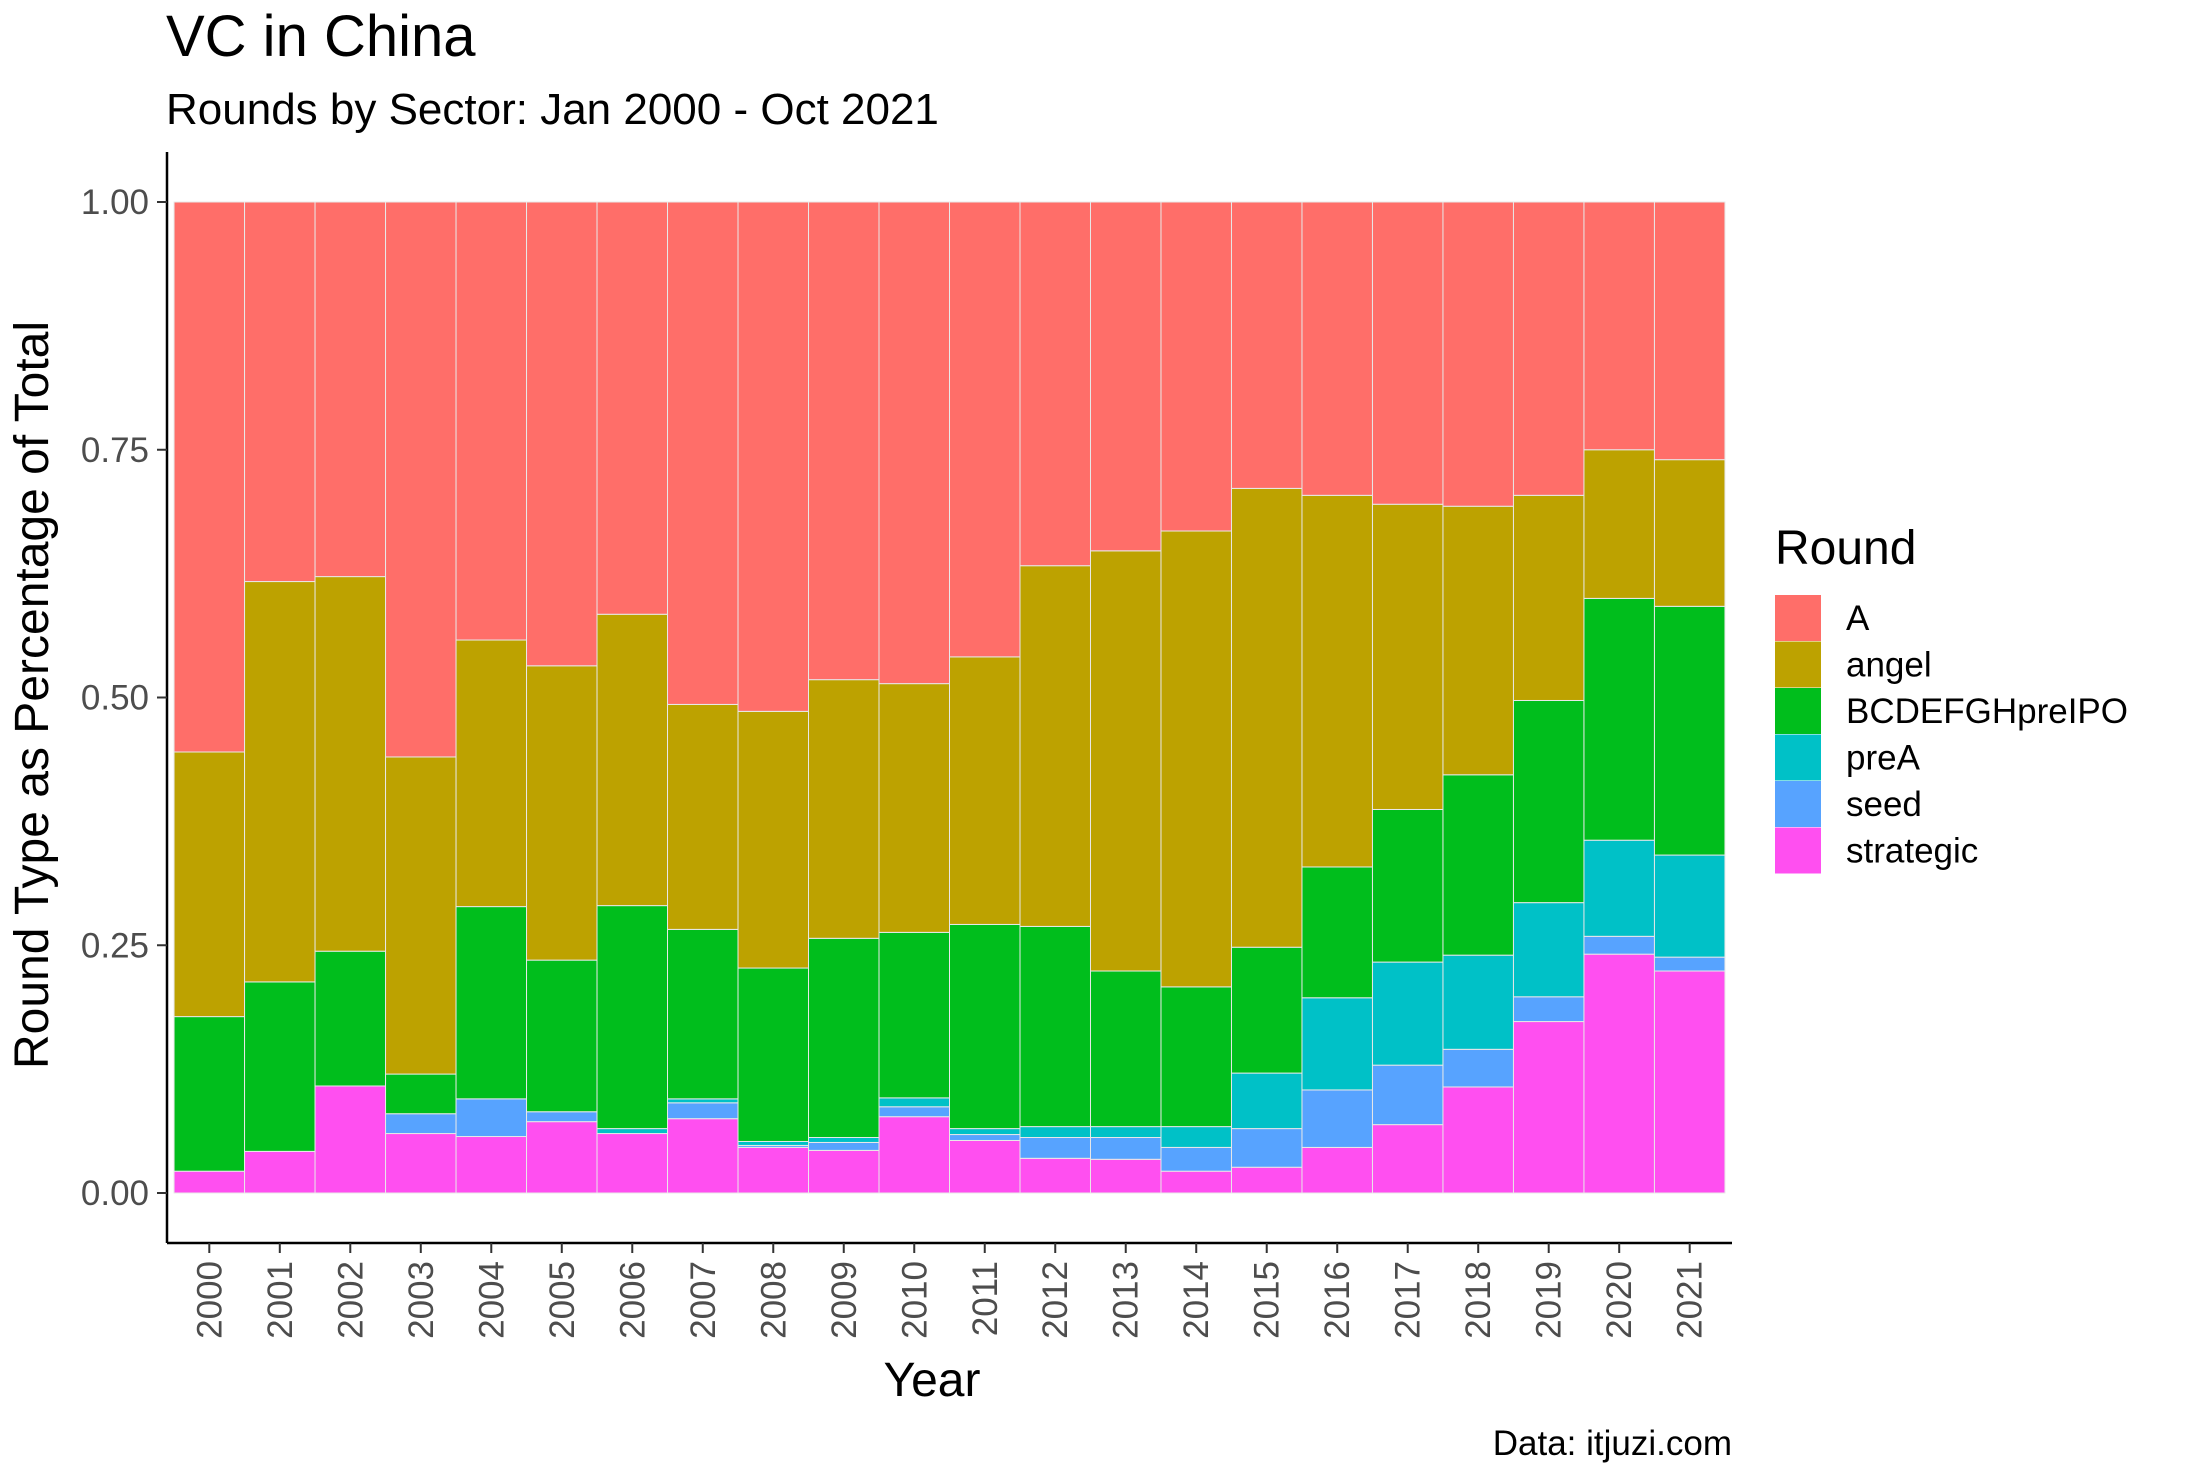  I want to click on x-tick-label-2019: 2019, so click(1549, 1300).